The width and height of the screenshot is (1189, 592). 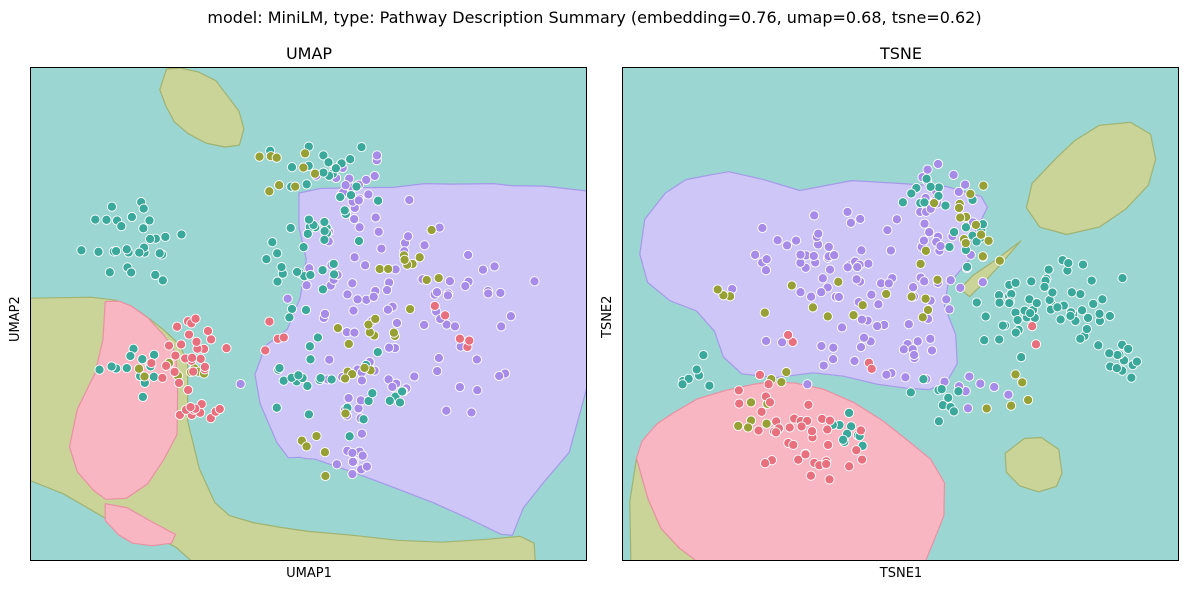 What do you see at coordinates (15, 319) in the screenshot?
I see `umap-y-axis-label: UMAP2` at bounding box center [15, 319].